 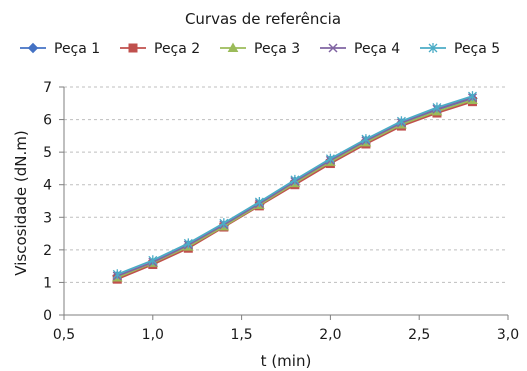 I want to click on y-tick-label: 5, so click(x=47, y=153).